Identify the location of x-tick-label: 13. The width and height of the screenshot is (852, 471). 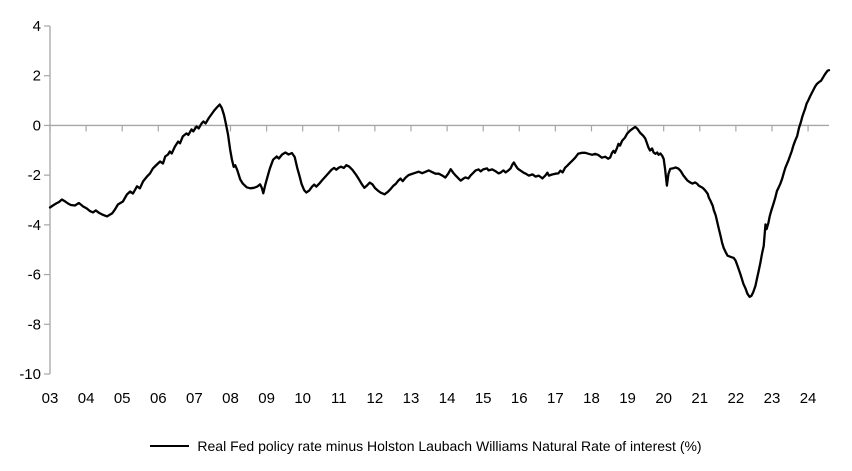
(411, 398).